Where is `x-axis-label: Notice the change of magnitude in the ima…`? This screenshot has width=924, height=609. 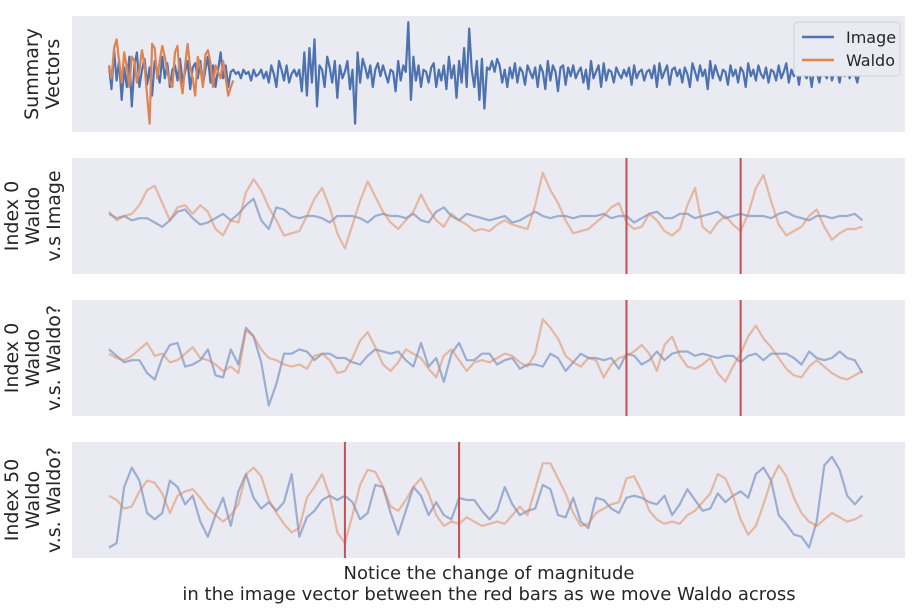
x-axis-label: Notice the change of magnitude in the ima… is located at coordinates (488, 584).